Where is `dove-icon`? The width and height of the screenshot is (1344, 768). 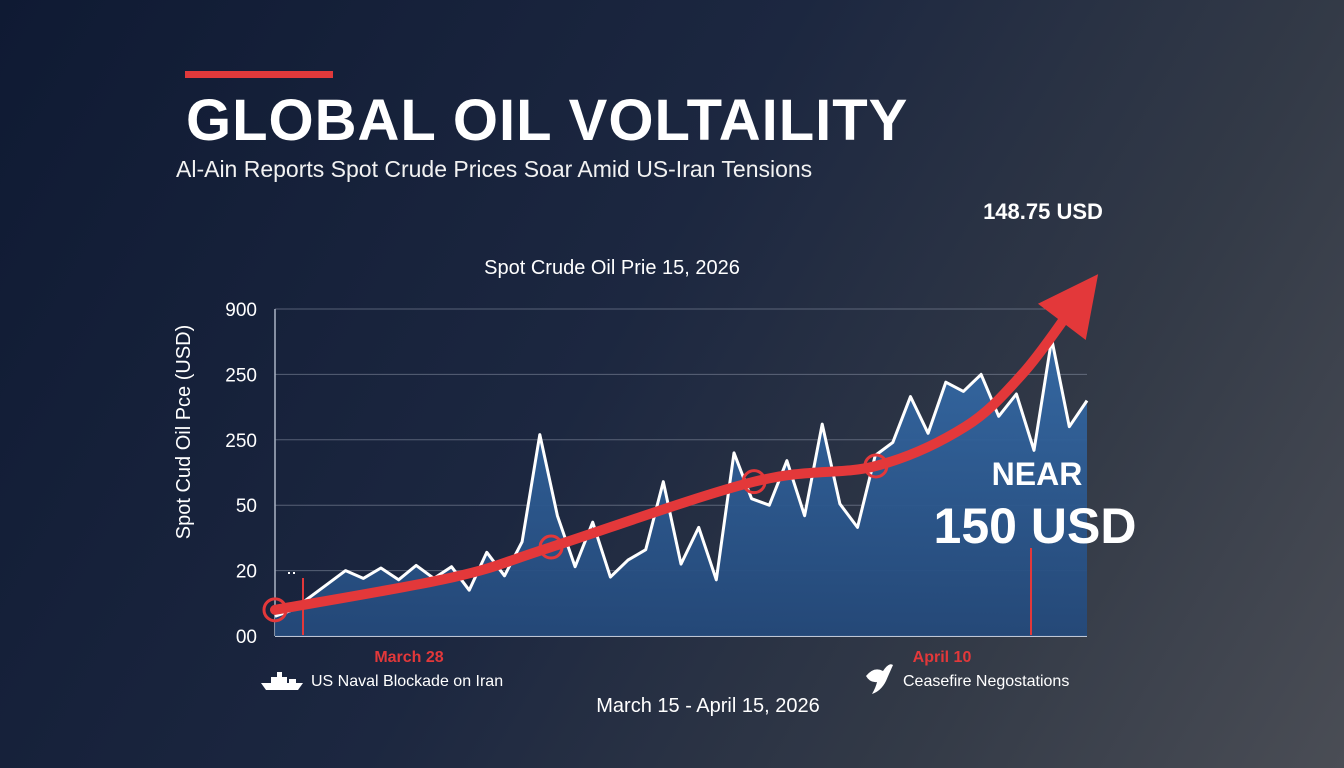 dove-icon is located at coordinates (879, 679).